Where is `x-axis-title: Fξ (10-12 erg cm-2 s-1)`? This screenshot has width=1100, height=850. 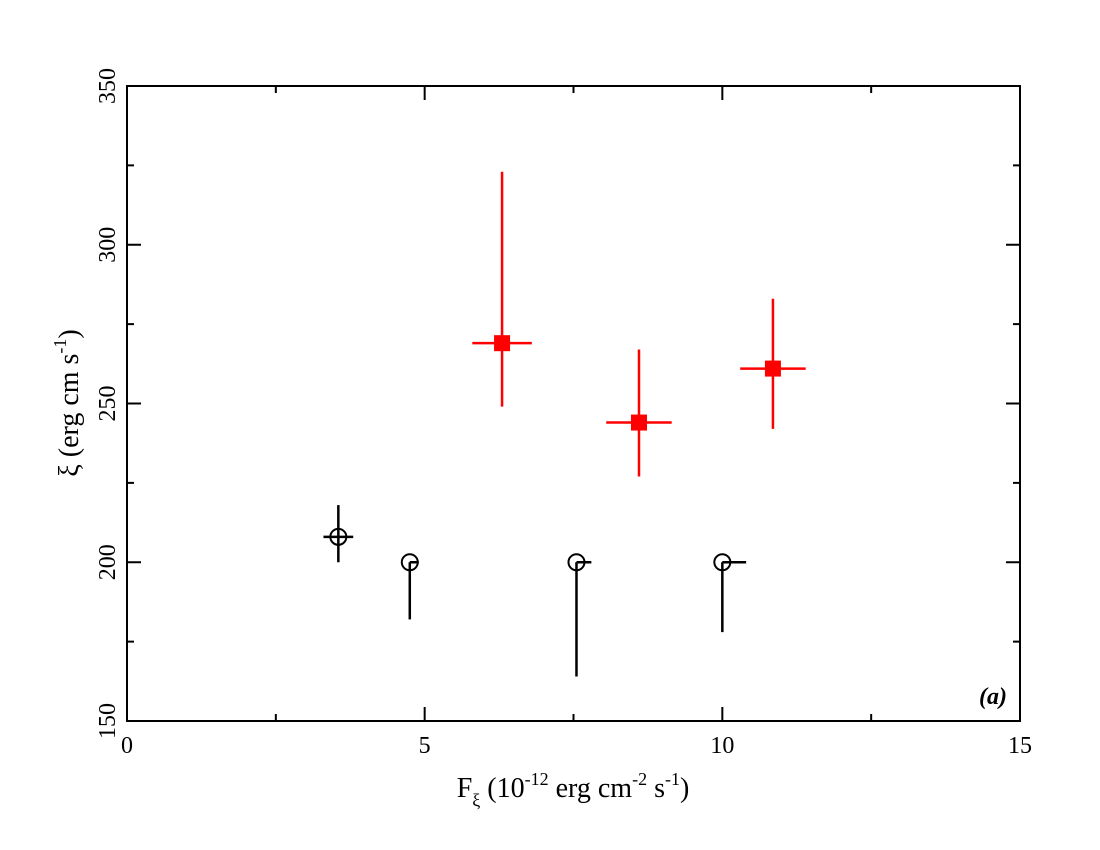 x-axis-title: Fξ (10-12 erg cm-2 s-1) is located at coordinates (573, 789).